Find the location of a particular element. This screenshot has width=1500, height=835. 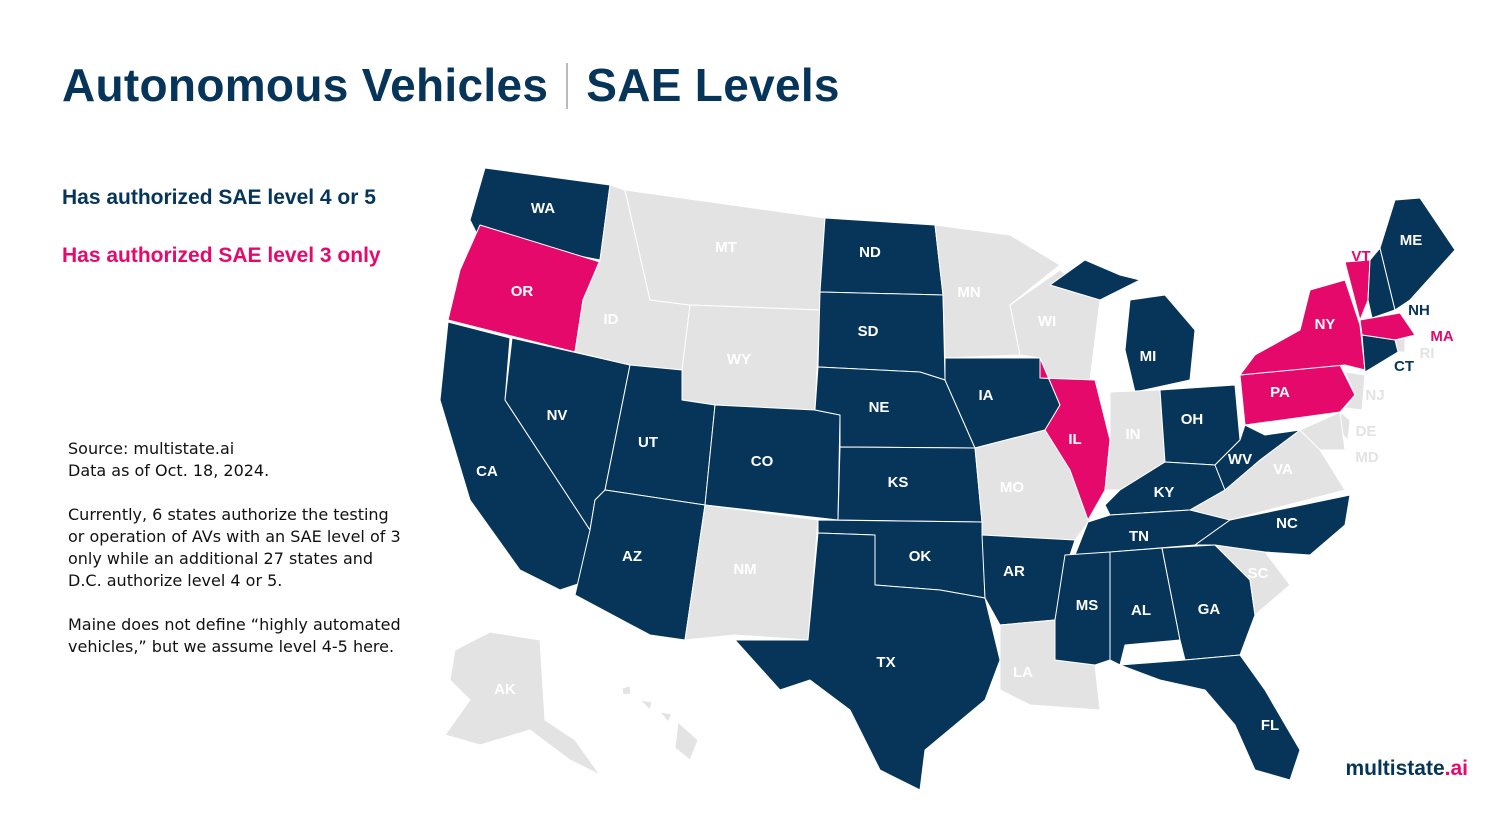

legend-entry: Has authorized SAE level 3 only is located at coordinates (221, 255).